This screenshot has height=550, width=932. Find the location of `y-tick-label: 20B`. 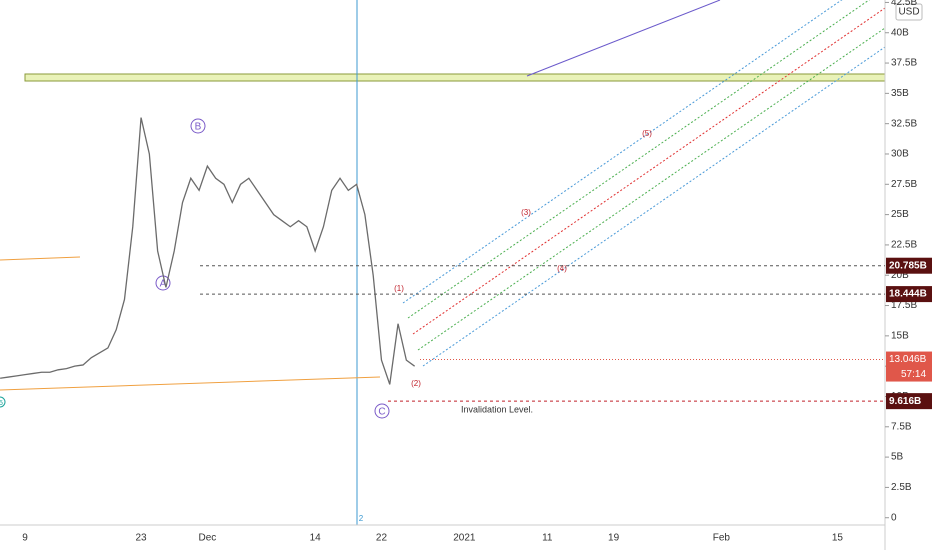

y-tick-label: 20B is located at coordinates (900, 275).